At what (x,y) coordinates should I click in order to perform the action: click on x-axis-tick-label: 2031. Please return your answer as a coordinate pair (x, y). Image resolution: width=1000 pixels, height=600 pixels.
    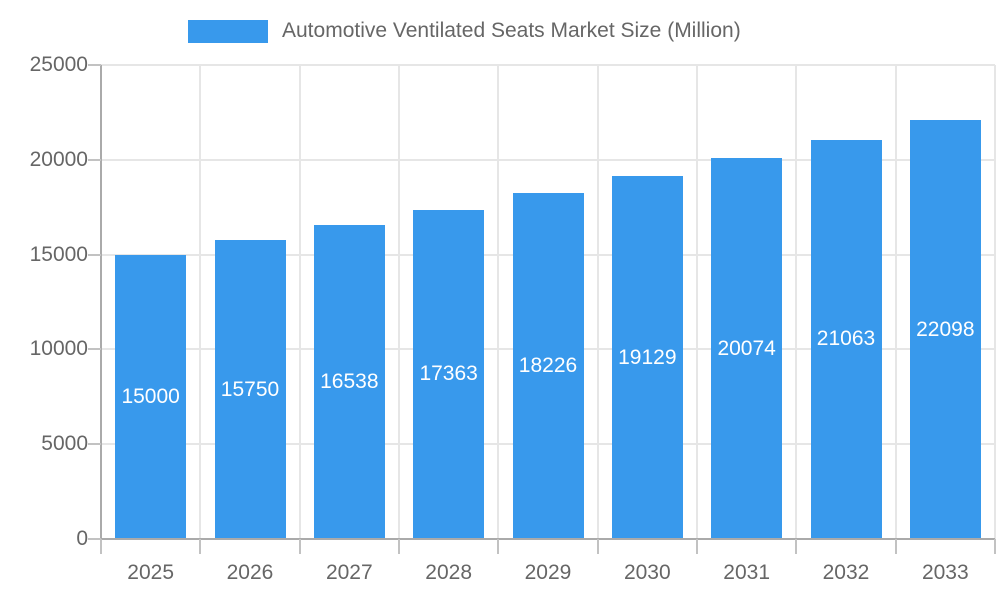
    Looking at the image, I should click on (747, 572).